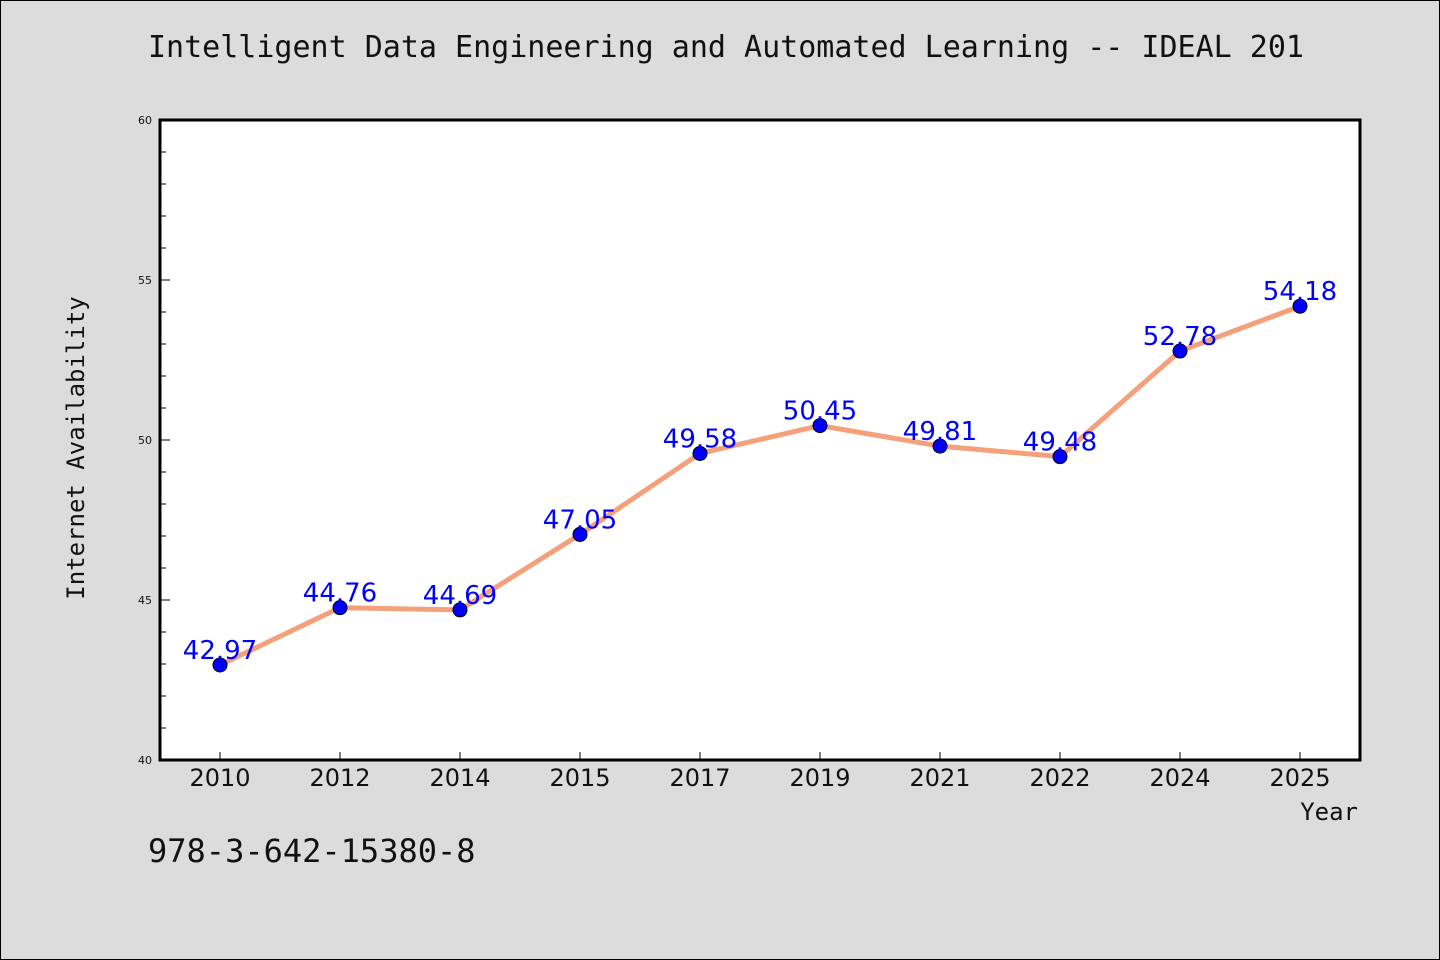 The width and height of the screenshot is (1440, 960). What do you see at coordinates (220, 651) in the screenshot?
I see `data-label: 42.97` at bounding box center [220, 651].